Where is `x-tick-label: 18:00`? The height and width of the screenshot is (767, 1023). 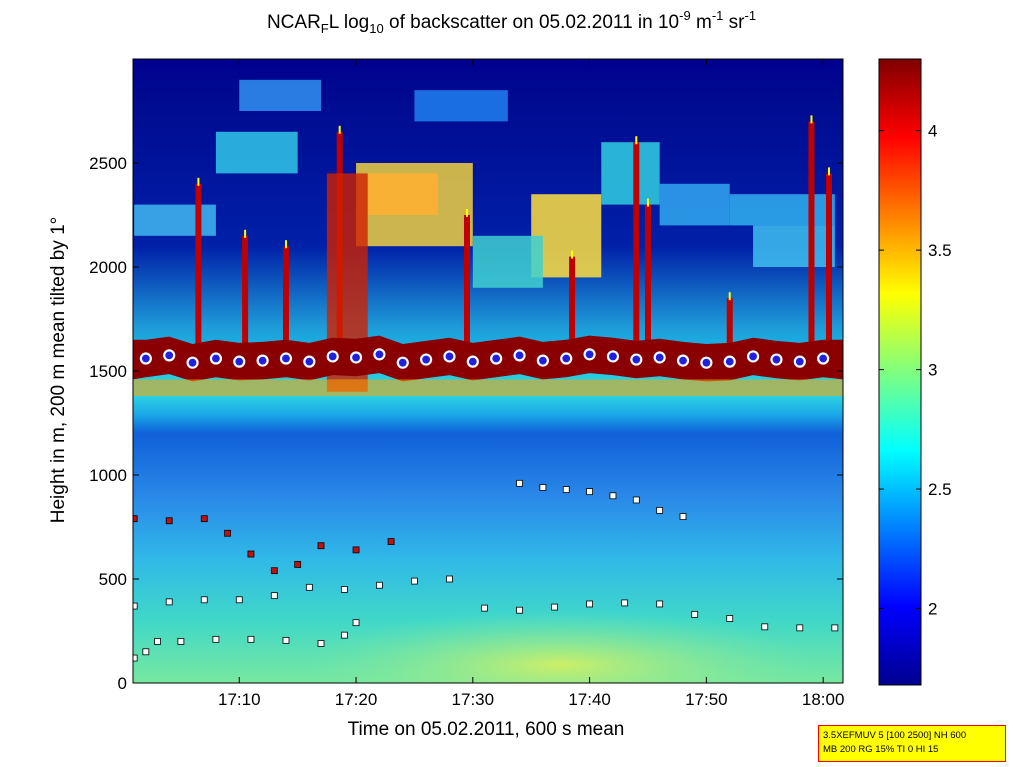 x-tick-label: 18:00 is located at coordinates (823, 699).